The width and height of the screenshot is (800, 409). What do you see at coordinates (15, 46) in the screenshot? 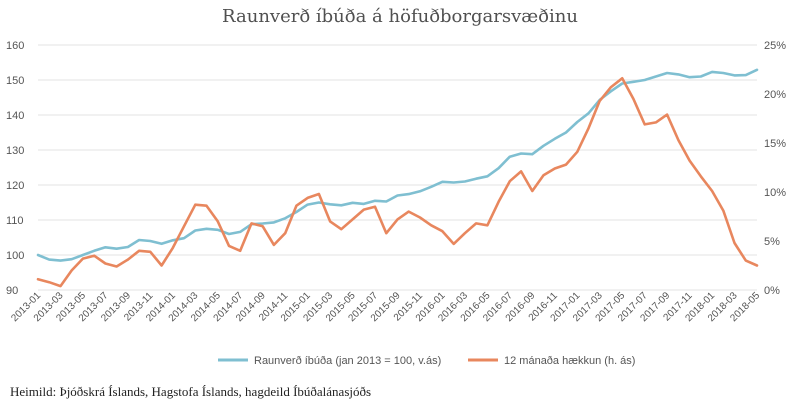
I see `y-left-tick-label: 160` at bounding box center [15, 46].